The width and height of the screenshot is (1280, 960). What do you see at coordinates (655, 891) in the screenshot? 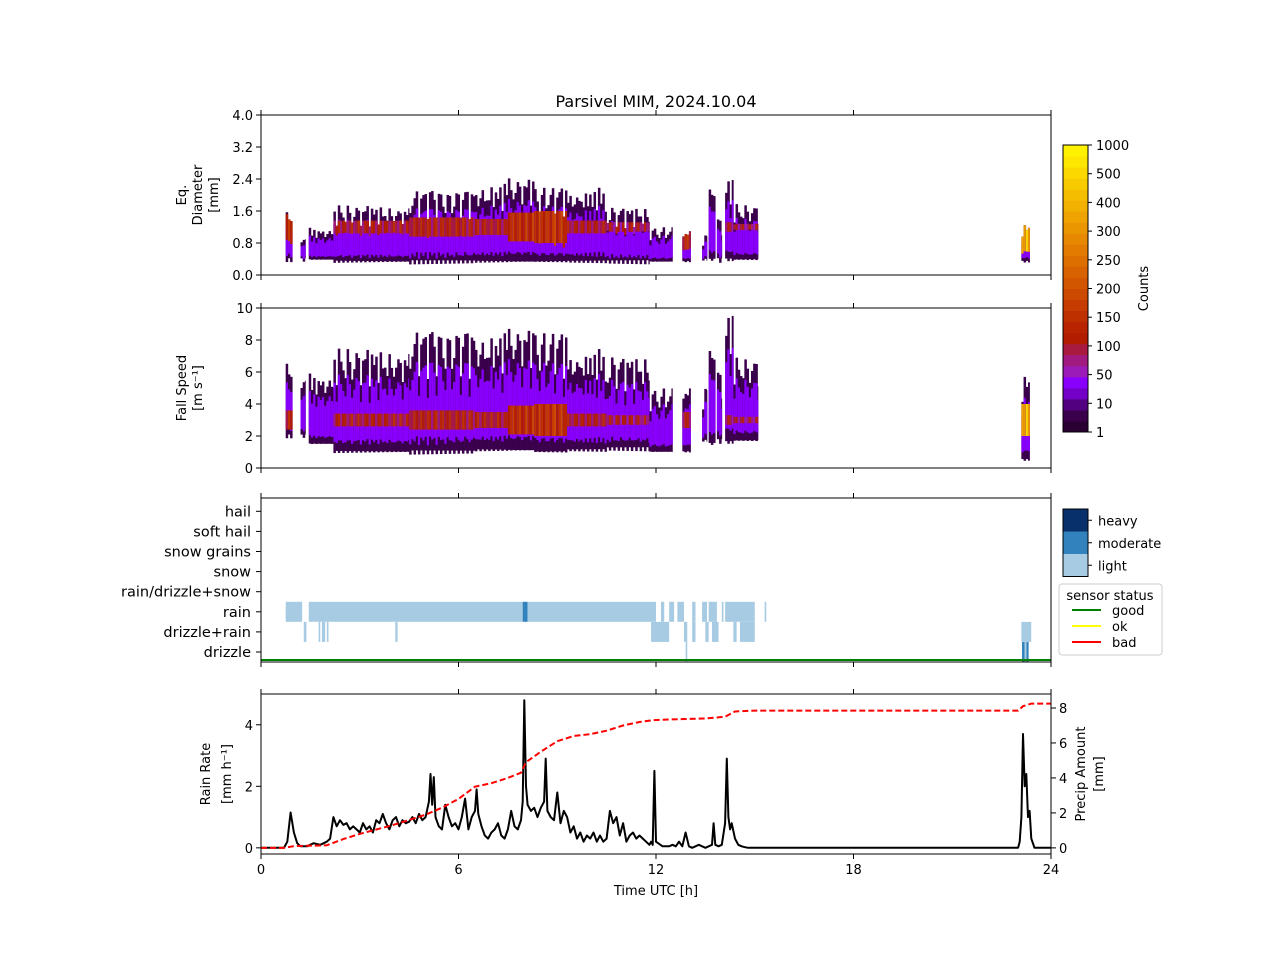
I see `x-axis-label: Time UTC [h]` at bounding box center [655, 891].